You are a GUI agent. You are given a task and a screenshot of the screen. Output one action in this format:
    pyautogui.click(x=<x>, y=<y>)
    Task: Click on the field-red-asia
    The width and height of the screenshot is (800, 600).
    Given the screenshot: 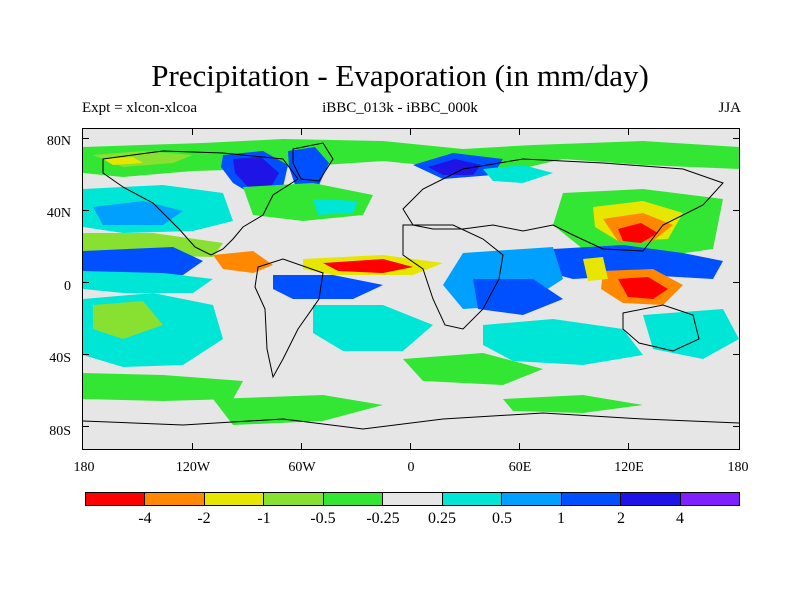 What is the action you would take?
    pyautogui.click(x=638, y=233)
    